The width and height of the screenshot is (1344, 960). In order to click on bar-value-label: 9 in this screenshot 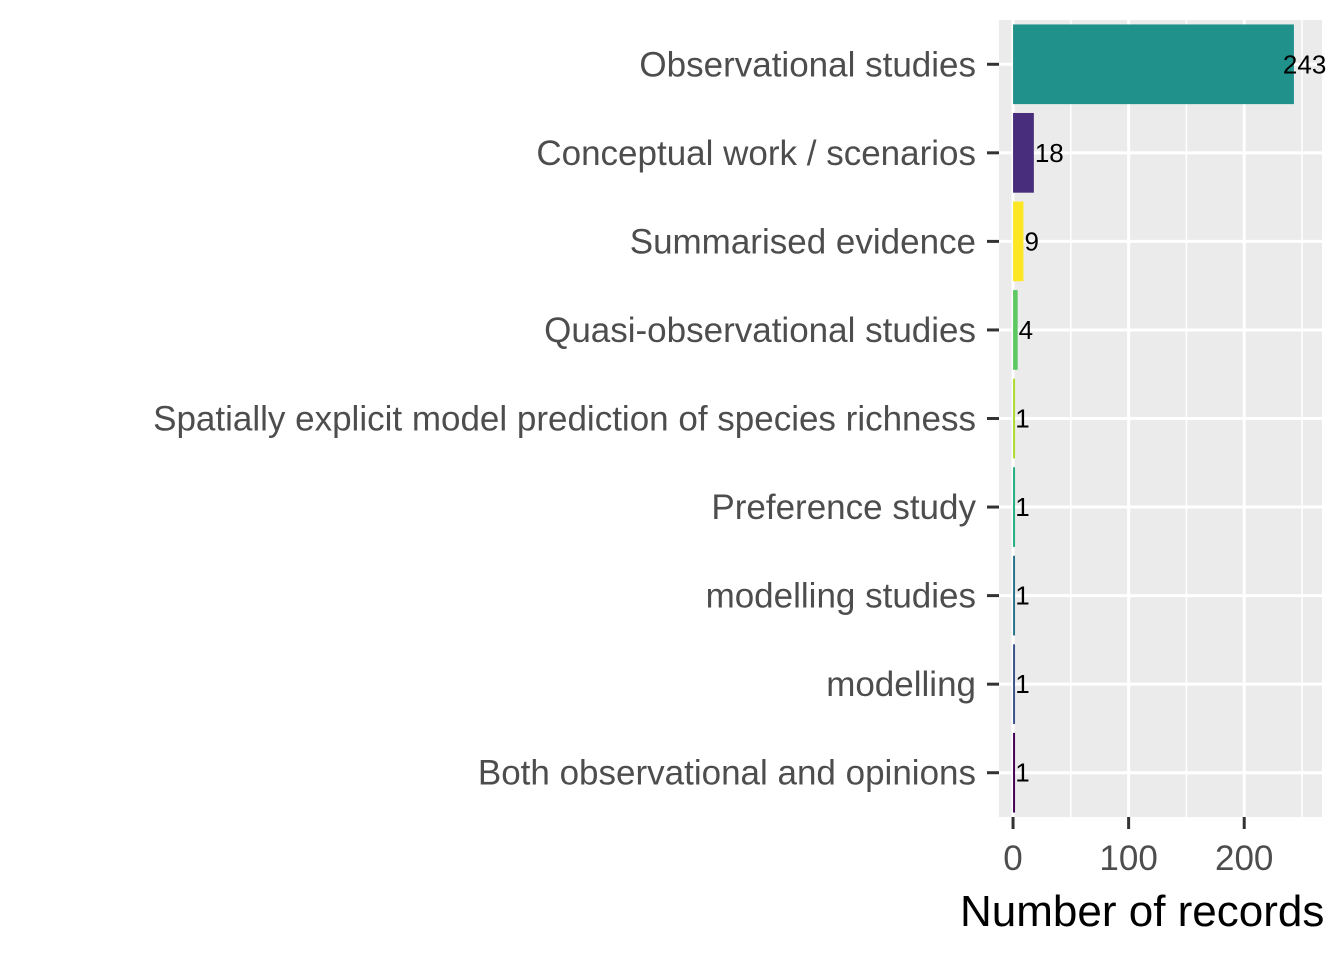, I will do `click(1031, 241)`.